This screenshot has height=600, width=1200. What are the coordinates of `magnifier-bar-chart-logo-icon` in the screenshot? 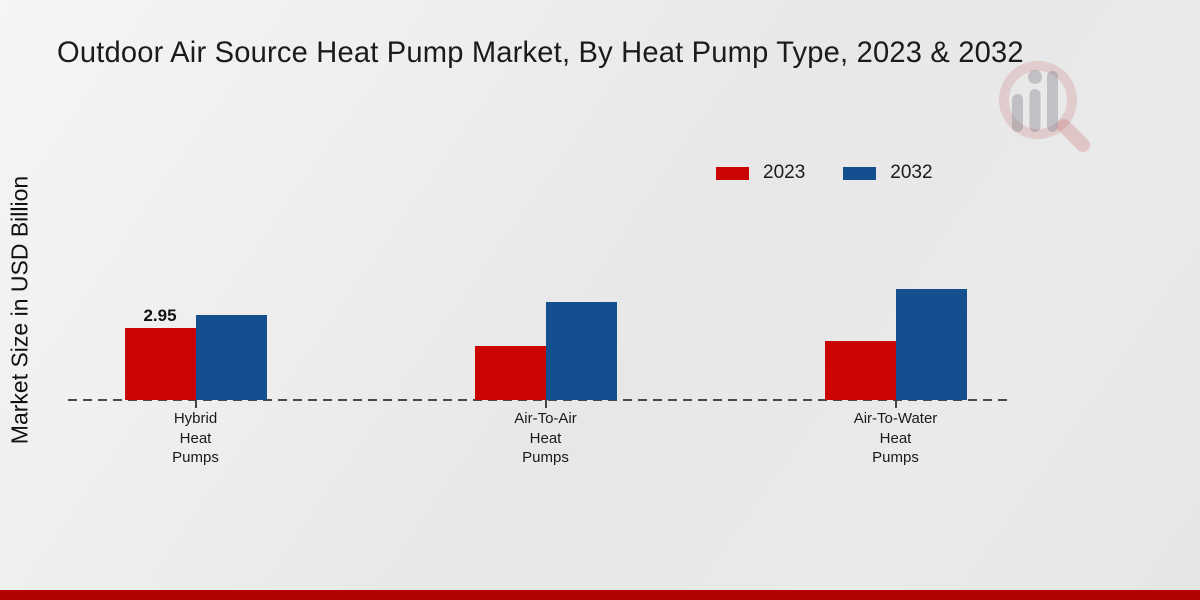 It's located at (1044, 106).